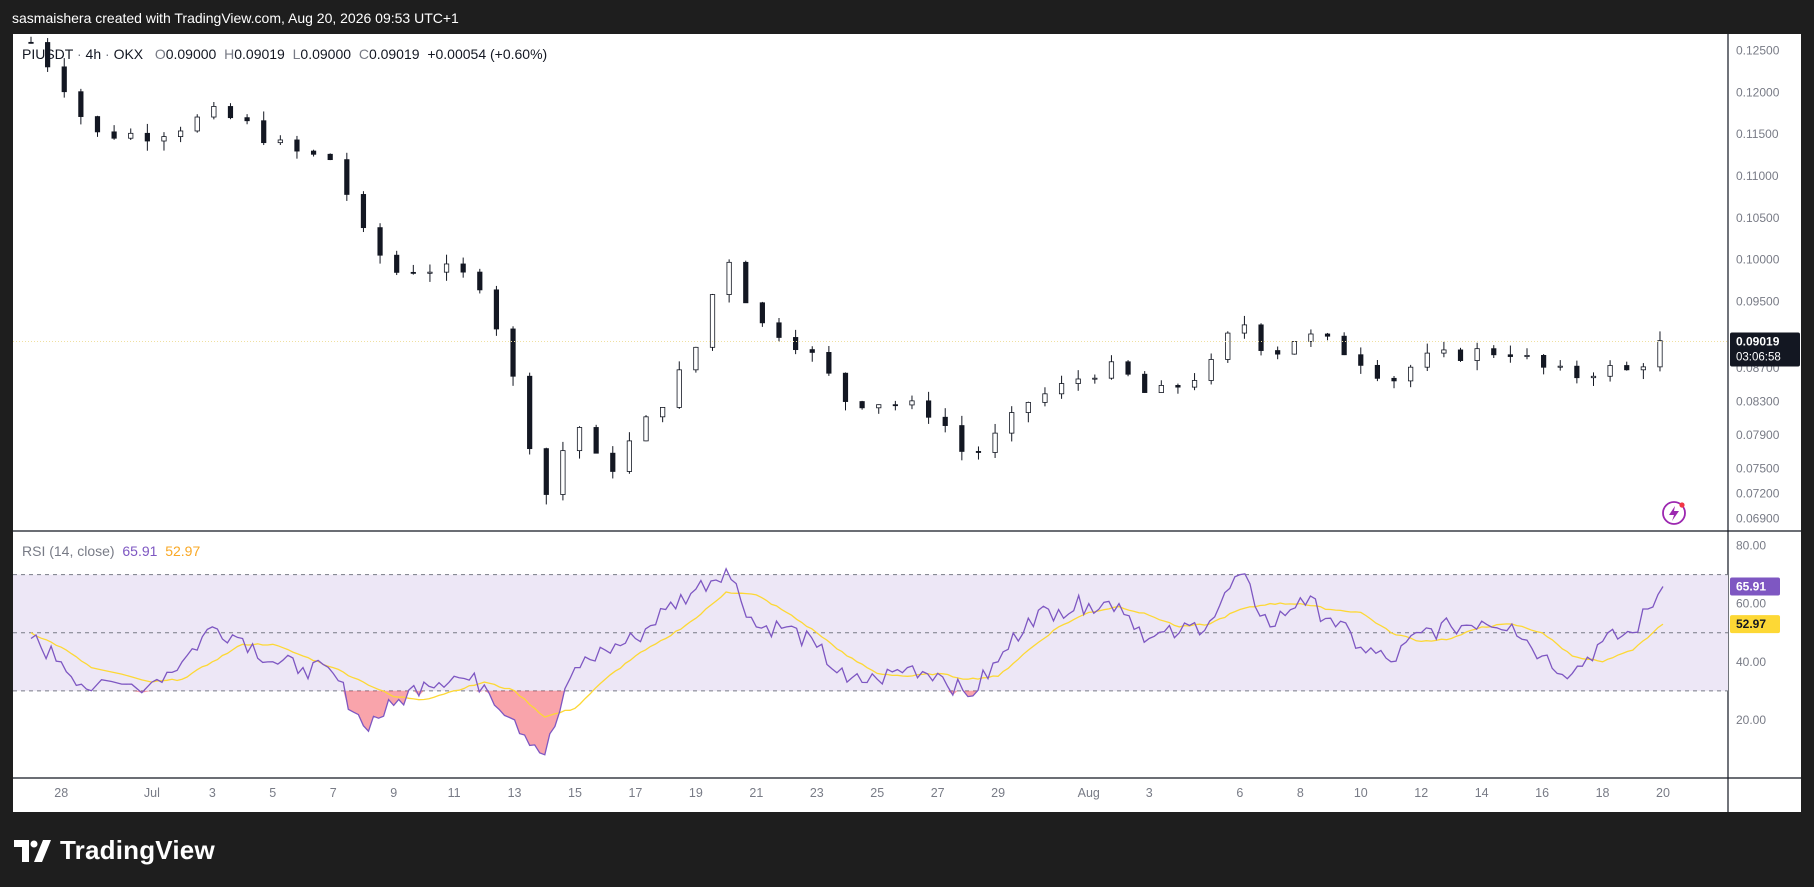 The height and width of the screenshot is (887, 1814). Describe the element at coordinates (1758, 518) in the screenshot. I see `price-tick-label: 0.06900` at that location.